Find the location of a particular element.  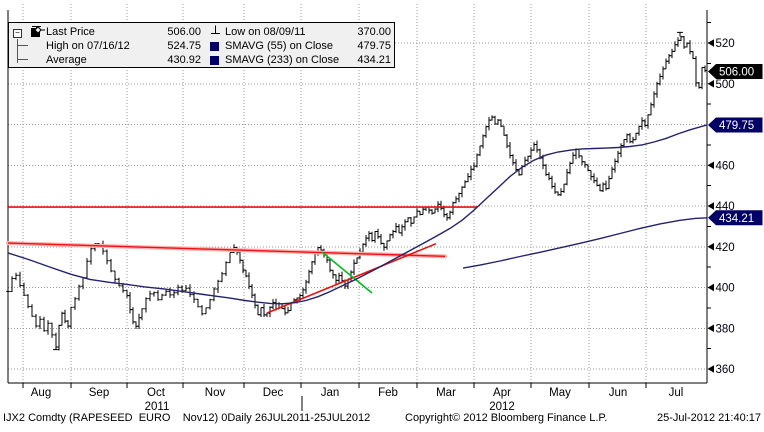

svg-text: Apr is located at coordinates (502, 393).